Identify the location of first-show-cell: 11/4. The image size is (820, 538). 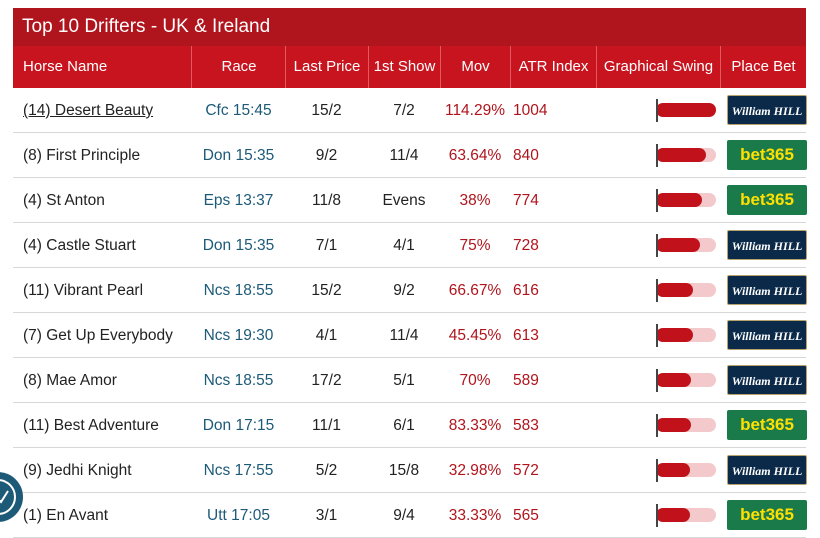
(404, 335).